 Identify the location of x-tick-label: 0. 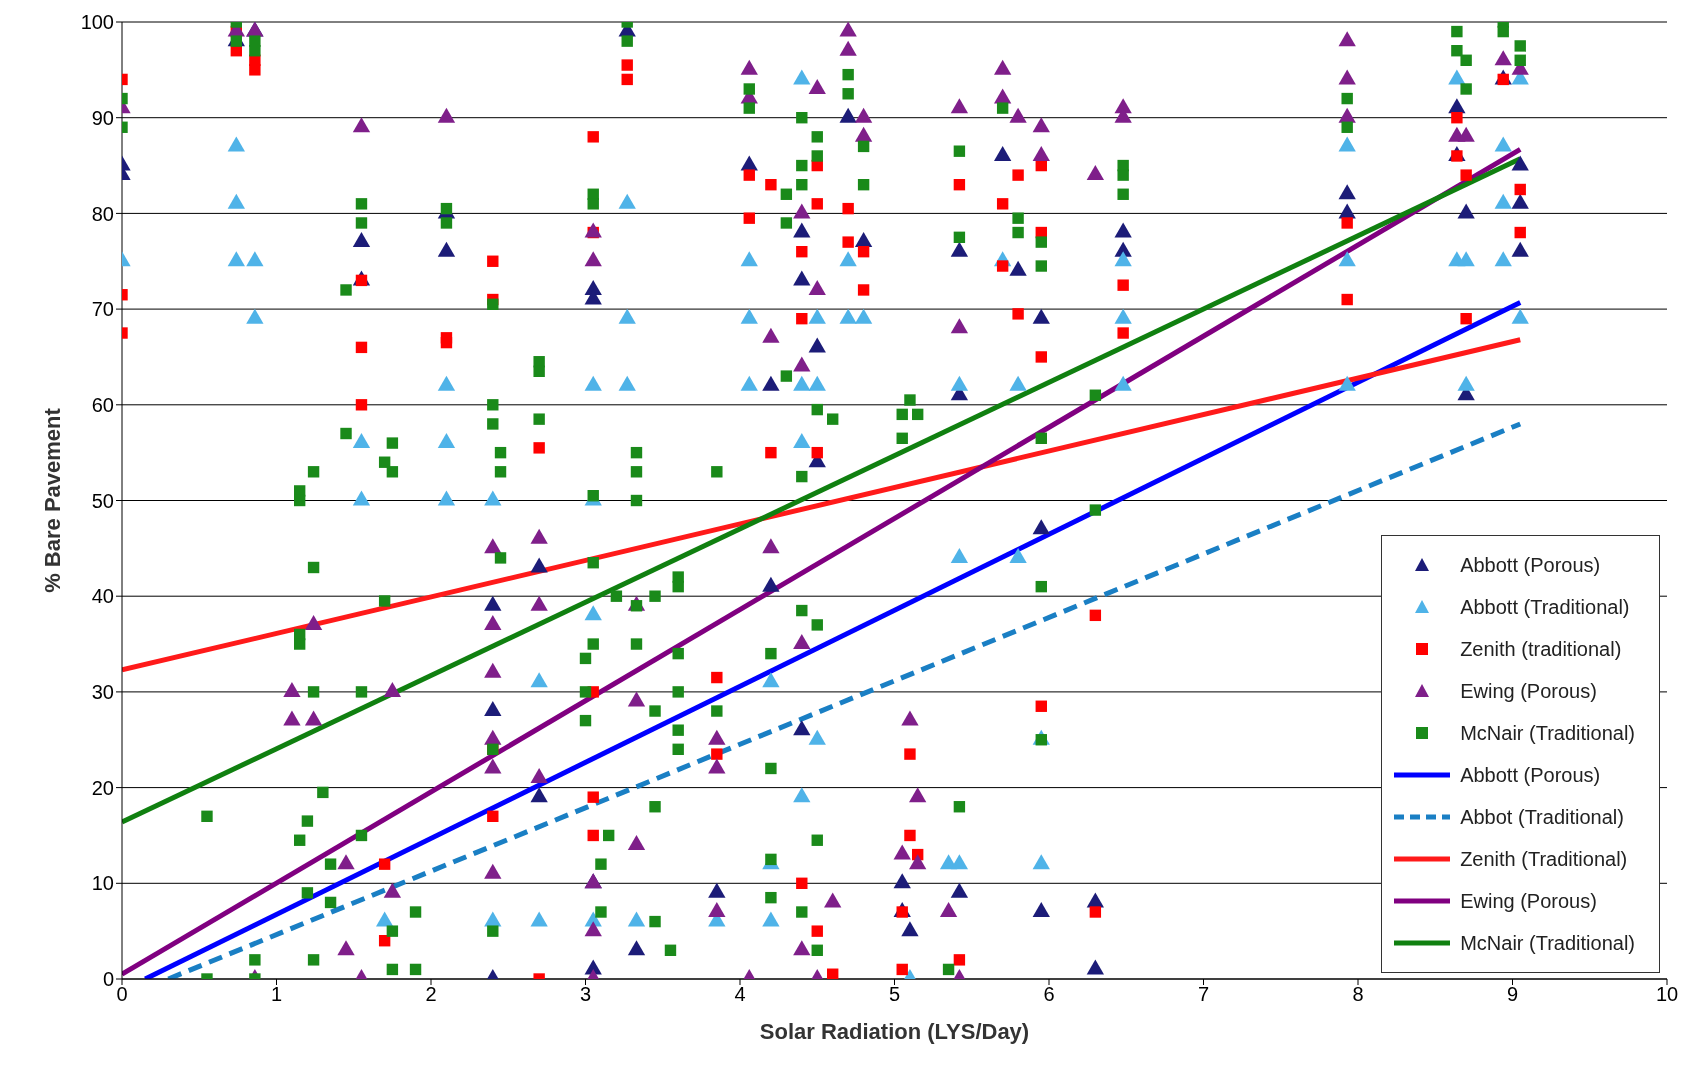
(122, 994).